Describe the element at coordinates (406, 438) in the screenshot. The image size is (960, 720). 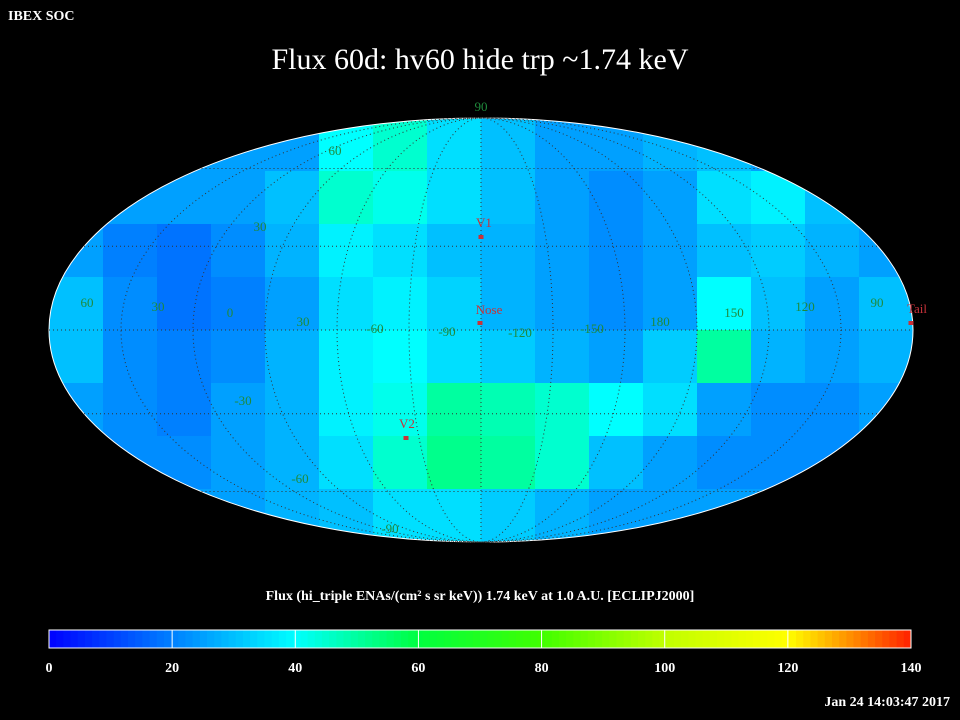
I see `marker-dot` at that location.